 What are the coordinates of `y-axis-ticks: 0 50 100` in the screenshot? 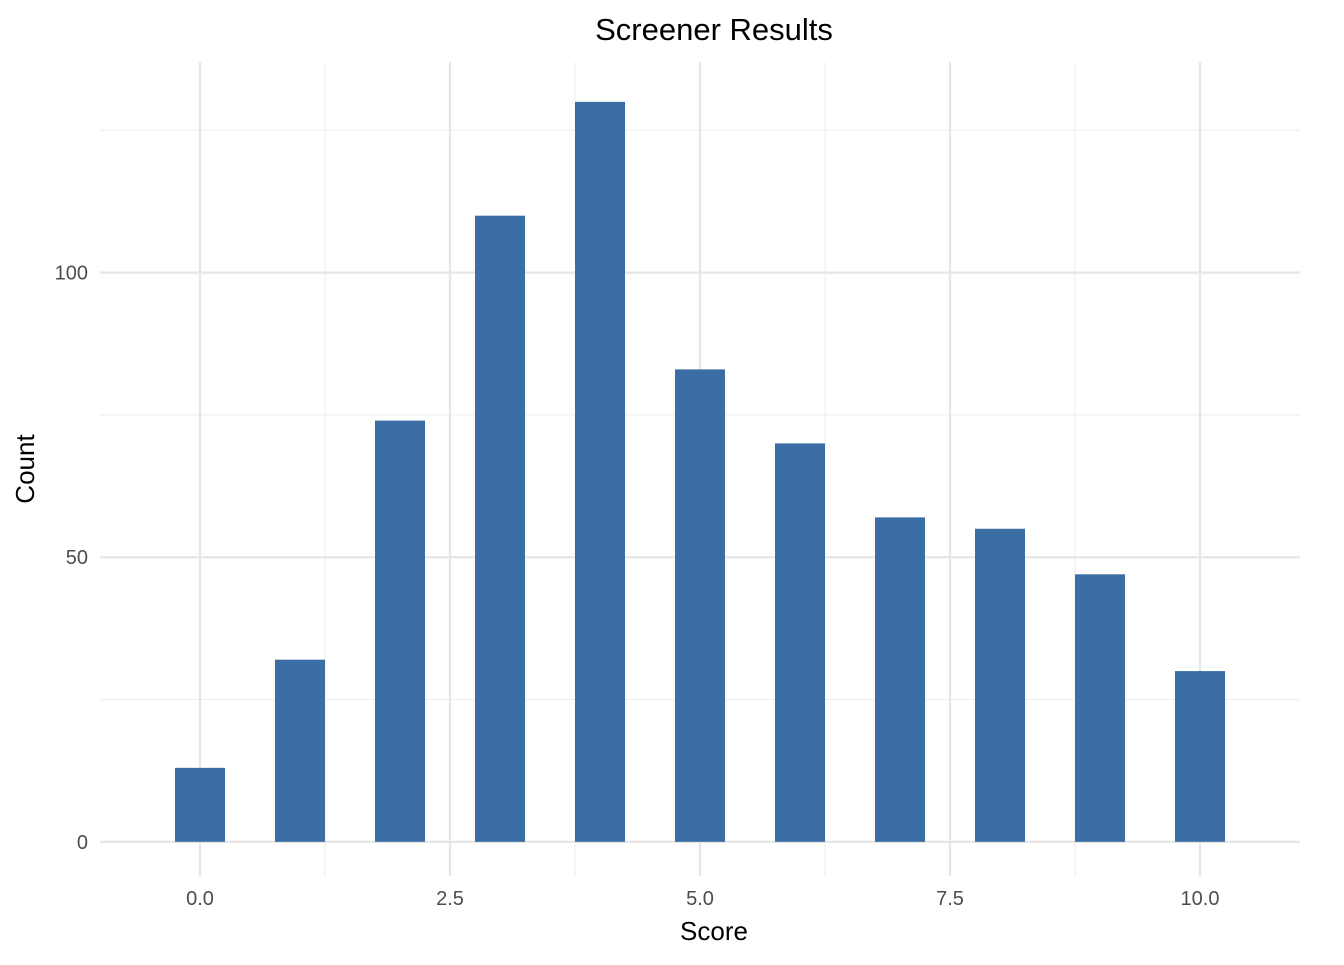 It's located at (71, 558).